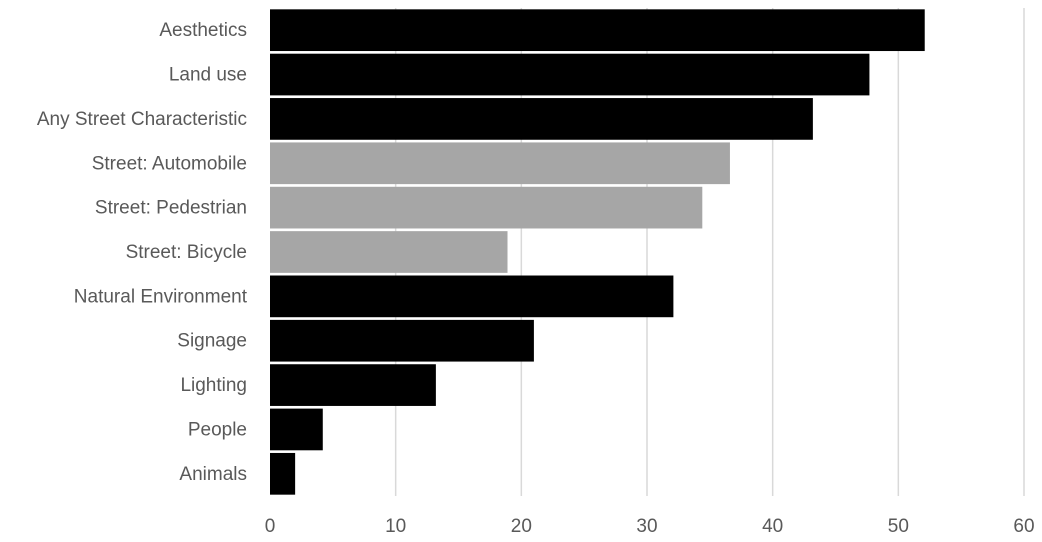  I want to click on bar-any-street-characteristic, so click(541, 119).